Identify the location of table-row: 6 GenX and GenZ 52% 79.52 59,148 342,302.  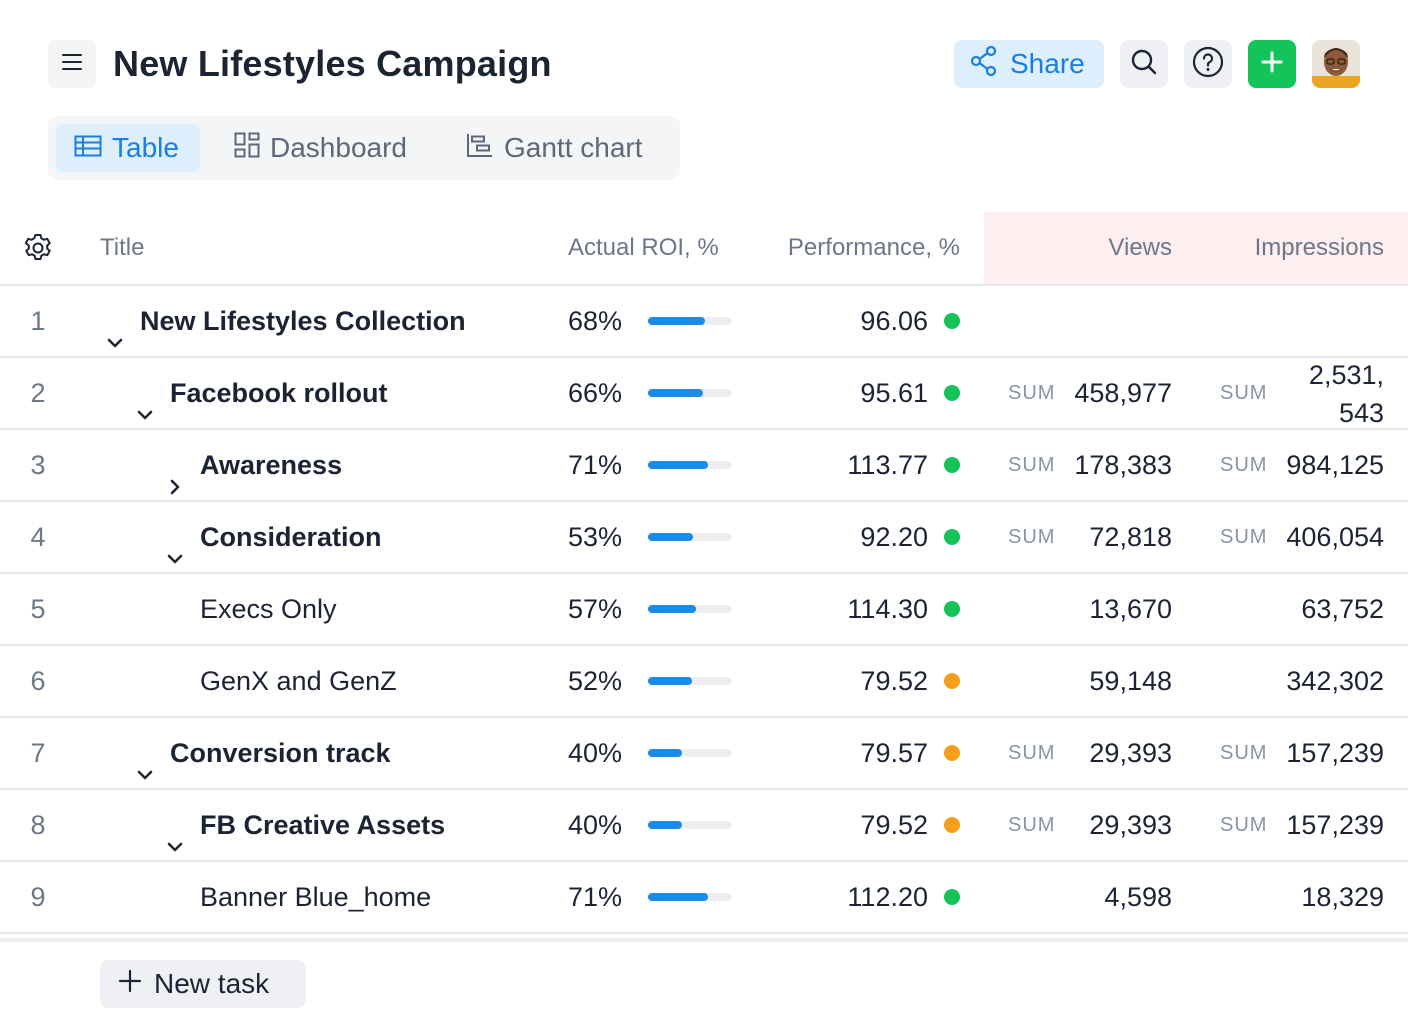
(704, 682).